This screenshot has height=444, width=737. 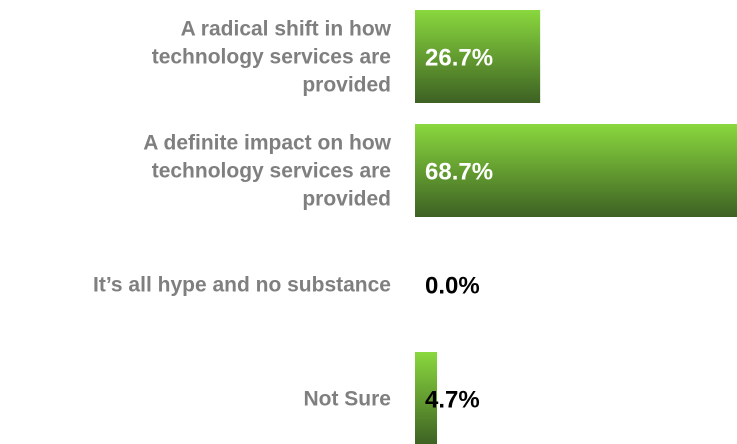 I want to click on category-label-line: It’s all hype and no substance, so click(x=242, y=285).